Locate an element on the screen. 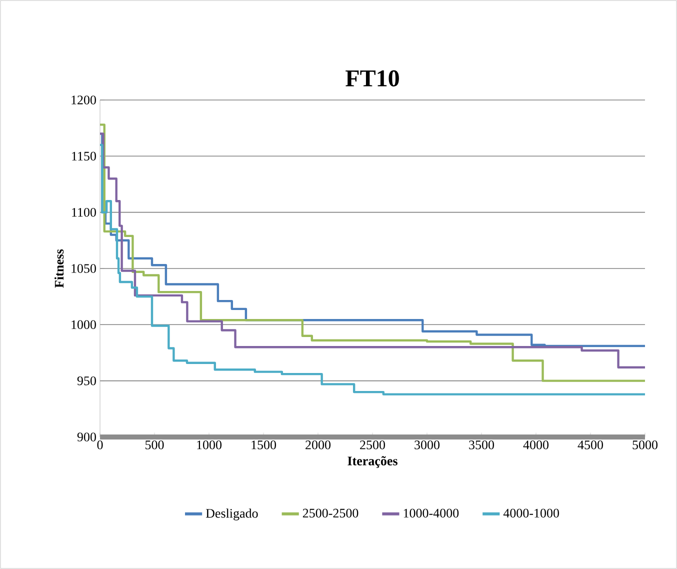  legend-label: 2500-2500 is located at coordinates (330, 513).